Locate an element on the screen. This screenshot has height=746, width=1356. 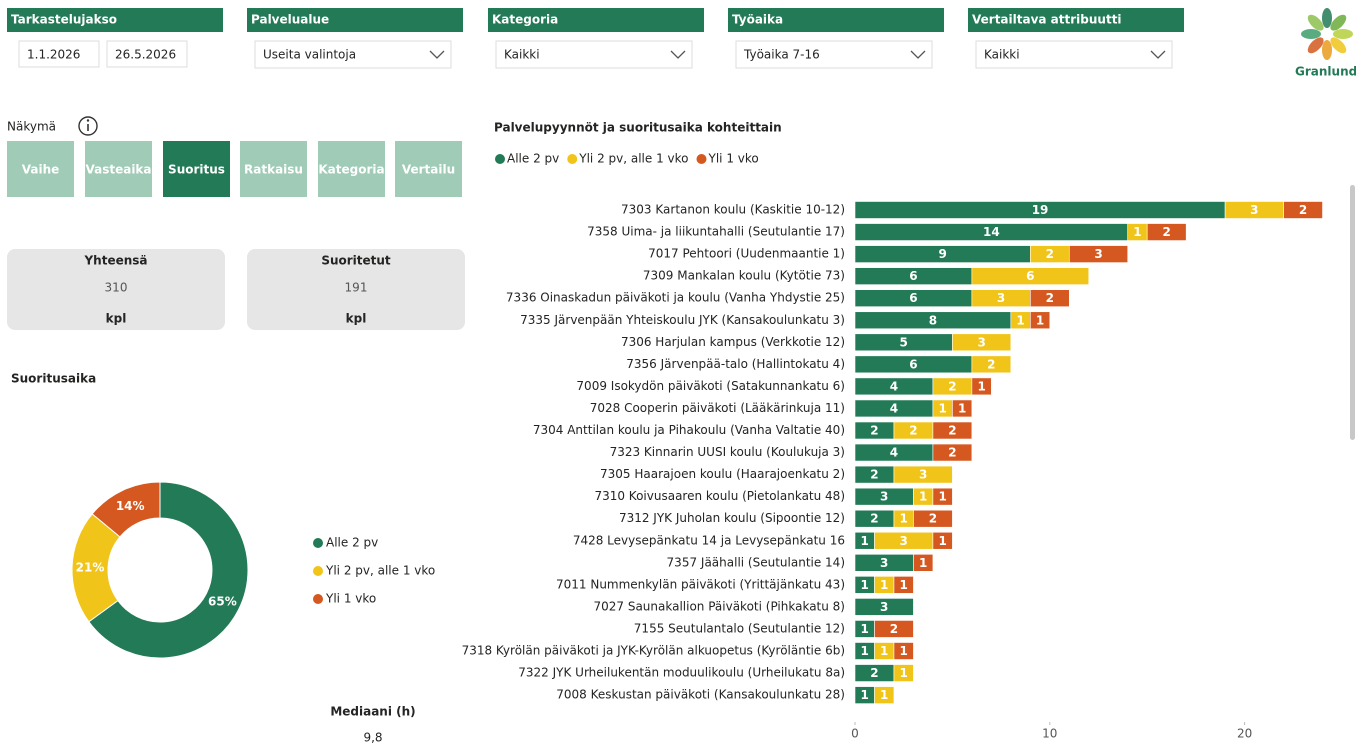
category-label: 7309 Mankalan koulu (Kytötie 73) is located at coordinates (744, 276).